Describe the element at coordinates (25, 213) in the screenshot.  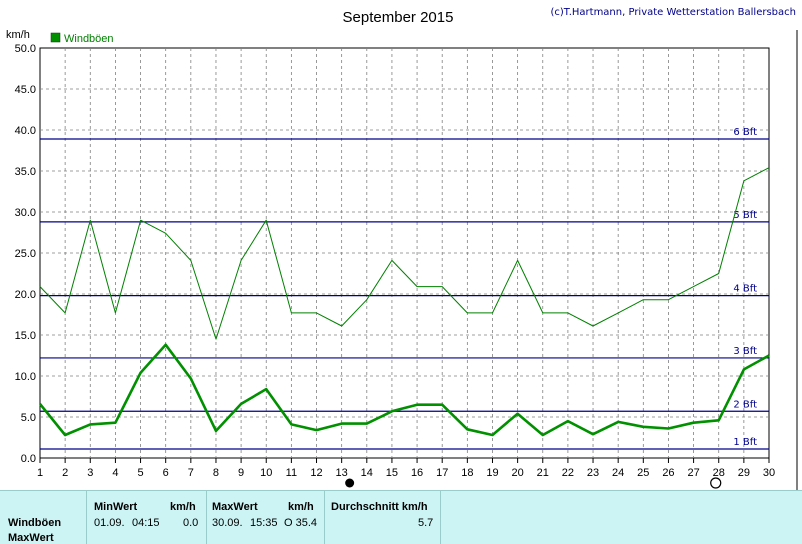
I see `y-tick-label: 30.0` at that location.